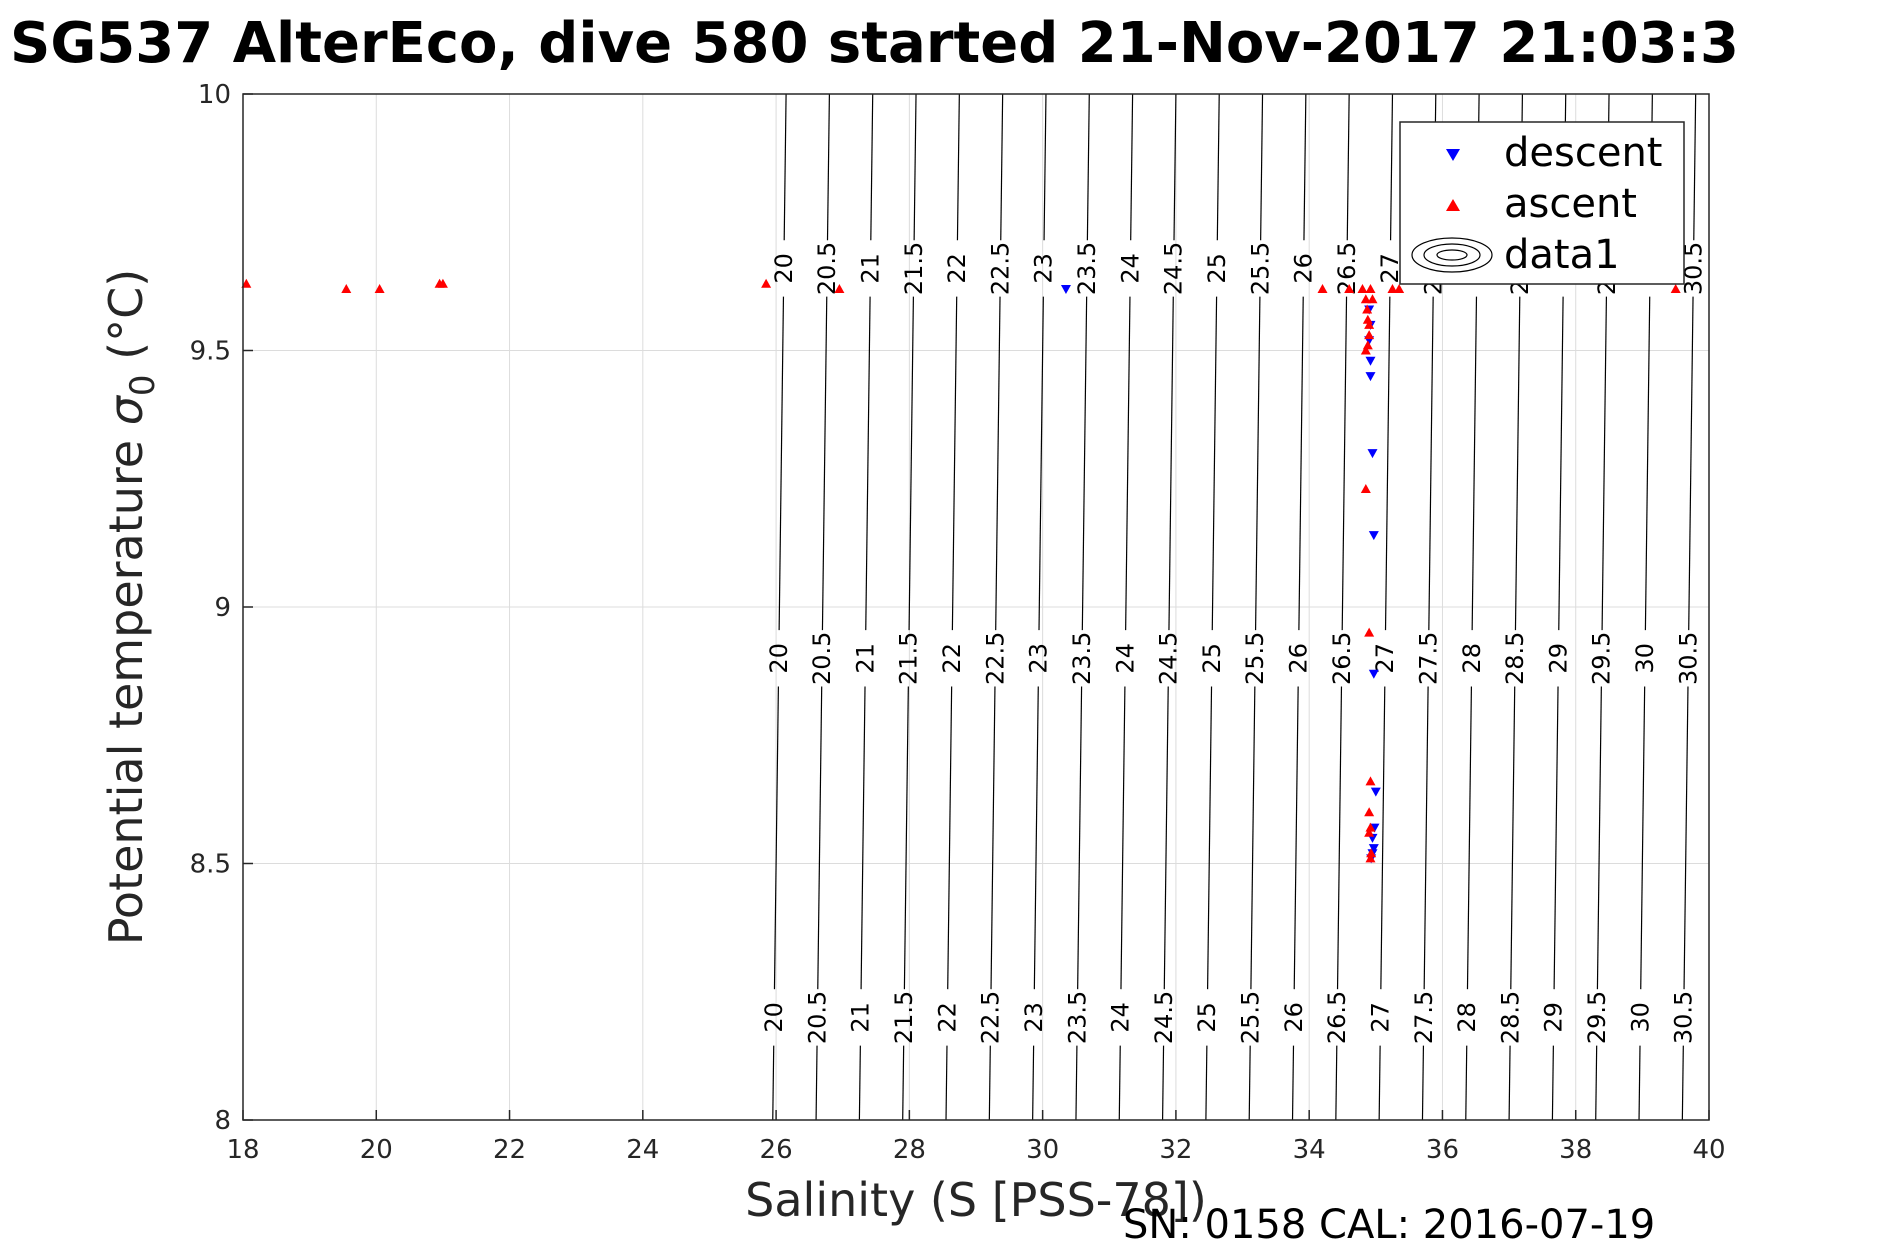 Image resolution: width=1890 pixels, height=1260 pixels. I want to click on y-tick-label: 9, so click(222, 608).